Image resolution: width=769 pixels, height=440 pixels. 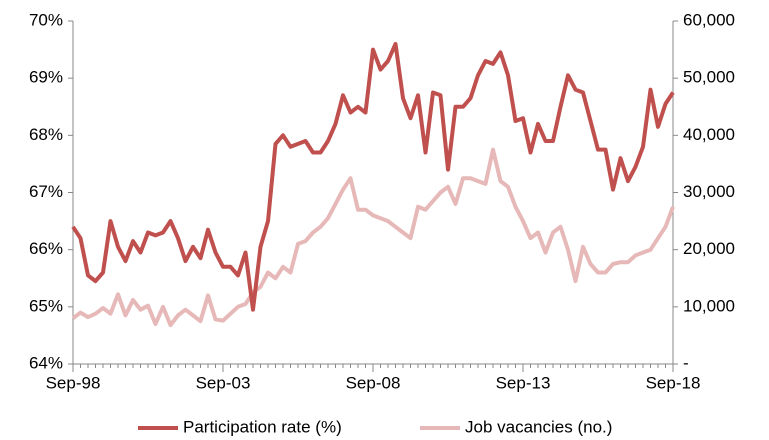 What do you see at coordinates (373, 382) in the screenshot?
I see `x-tick-label: Sep-08` at bounding box center [373, 382].